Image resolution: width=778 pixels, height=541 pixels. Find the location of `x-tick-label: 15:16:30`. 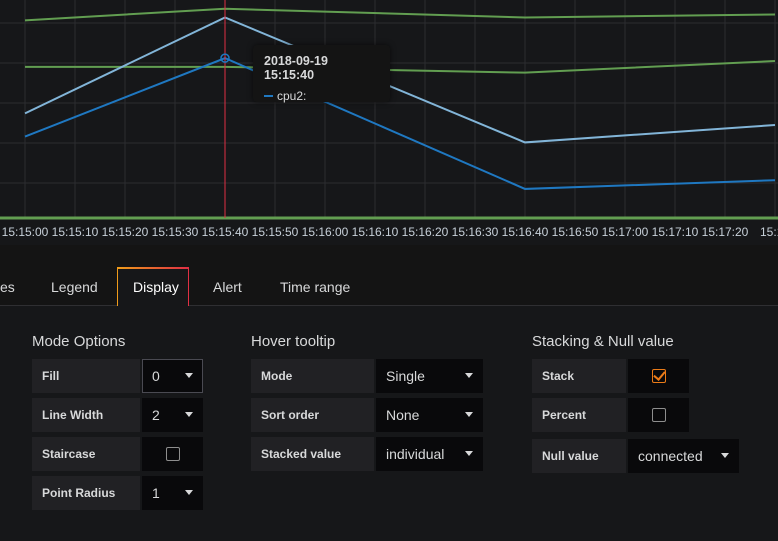

x-tick-label: 15:16:30 is located at coordinates (475, 232).